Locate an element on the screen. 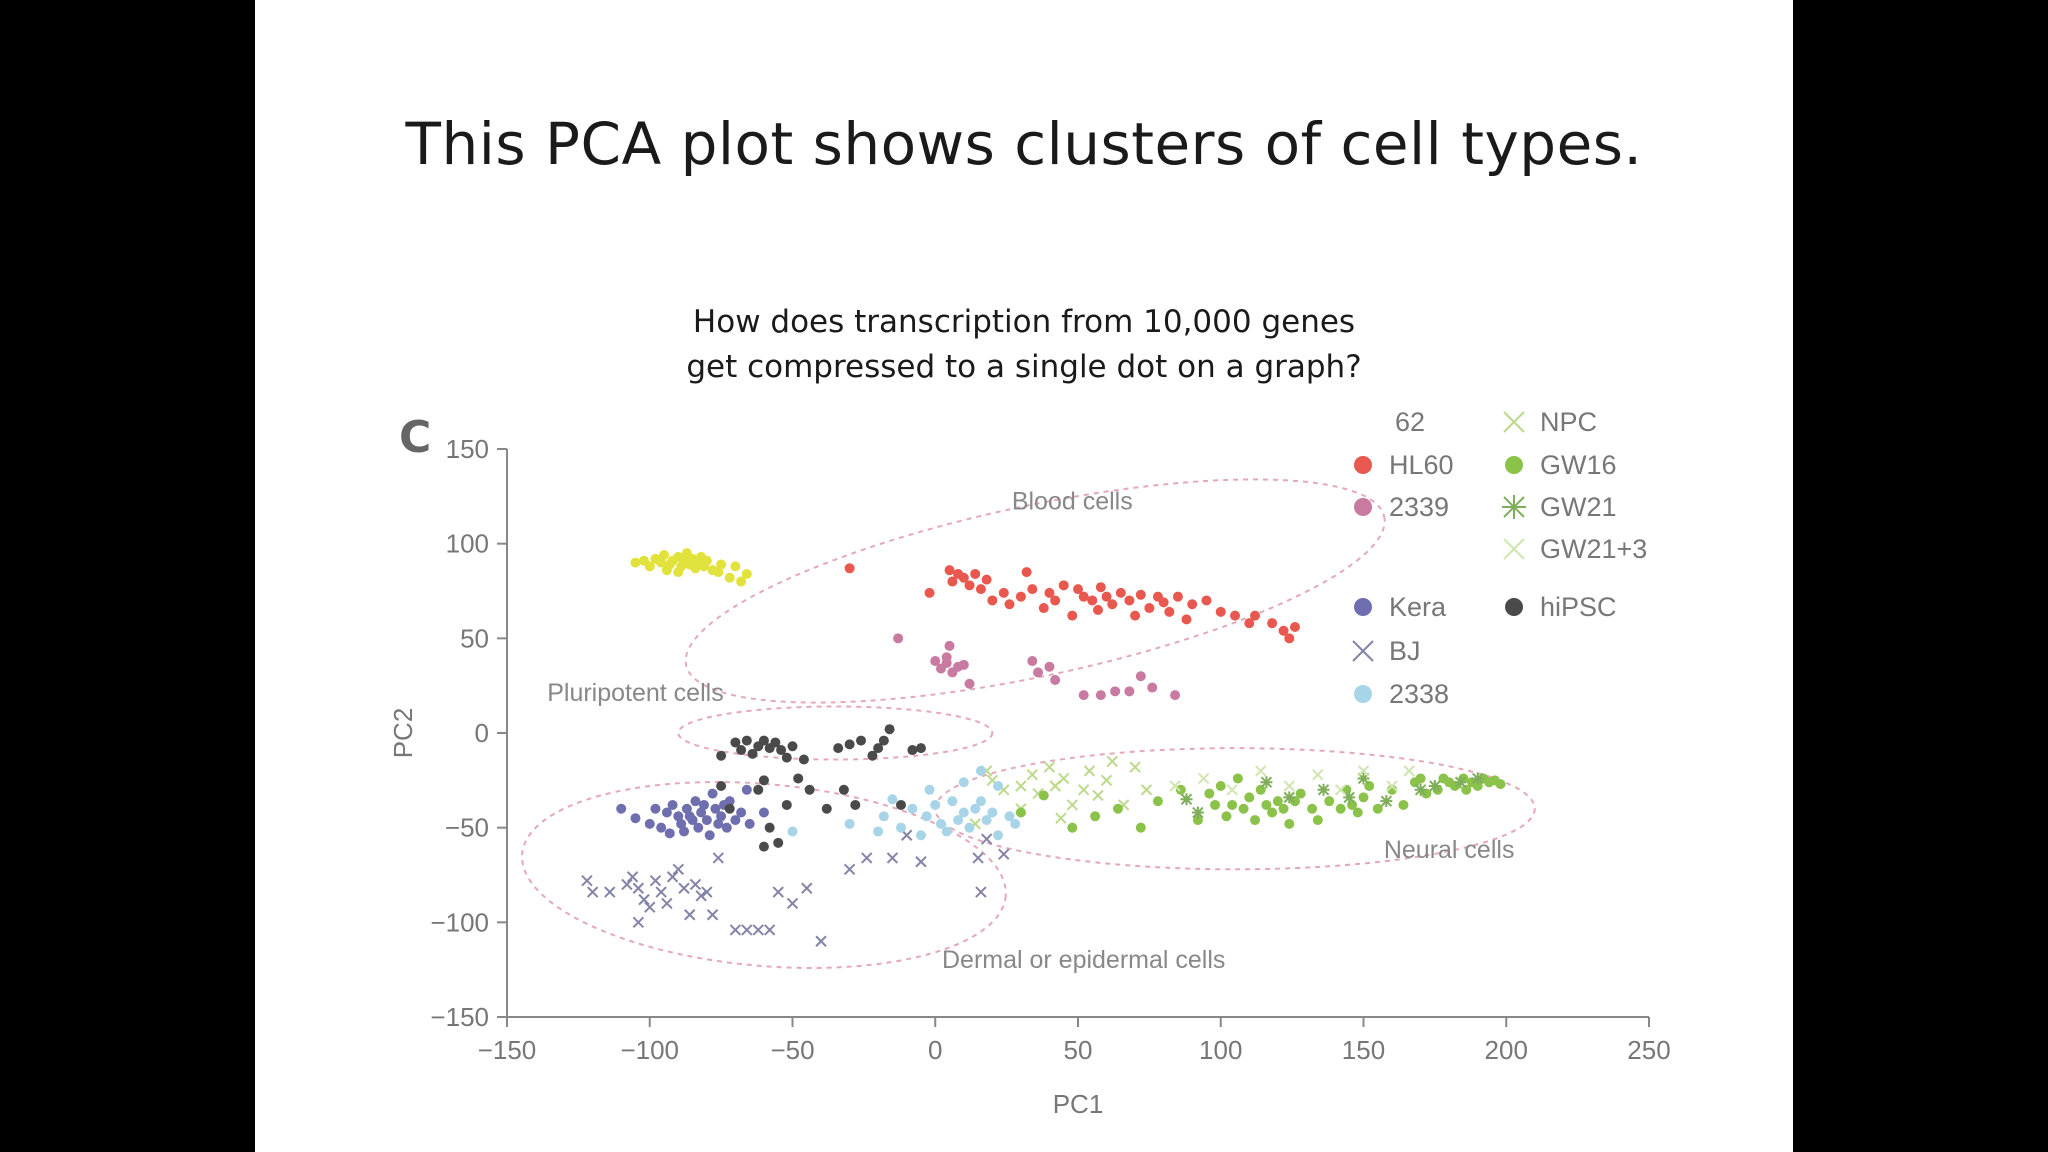  x-tick-label: 150 is located at coordinates (1363, 1050).